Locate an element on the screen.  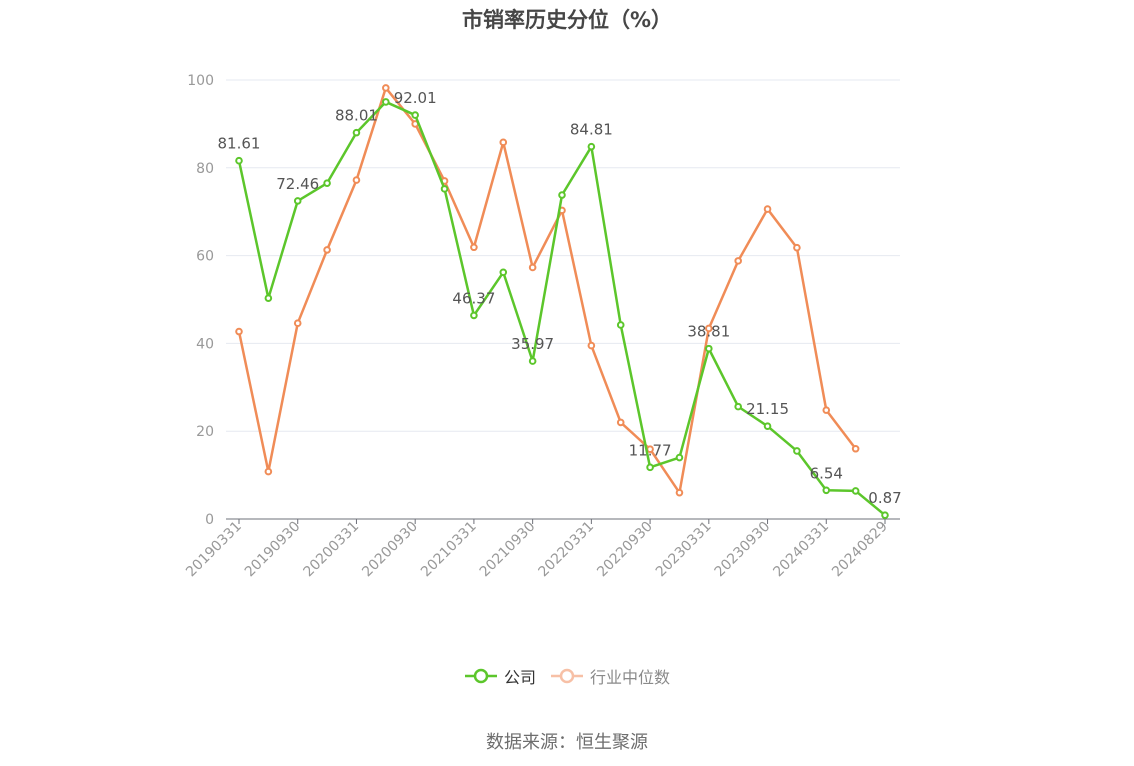
y-tick-label: 80 is located at coordinates (205, 169).